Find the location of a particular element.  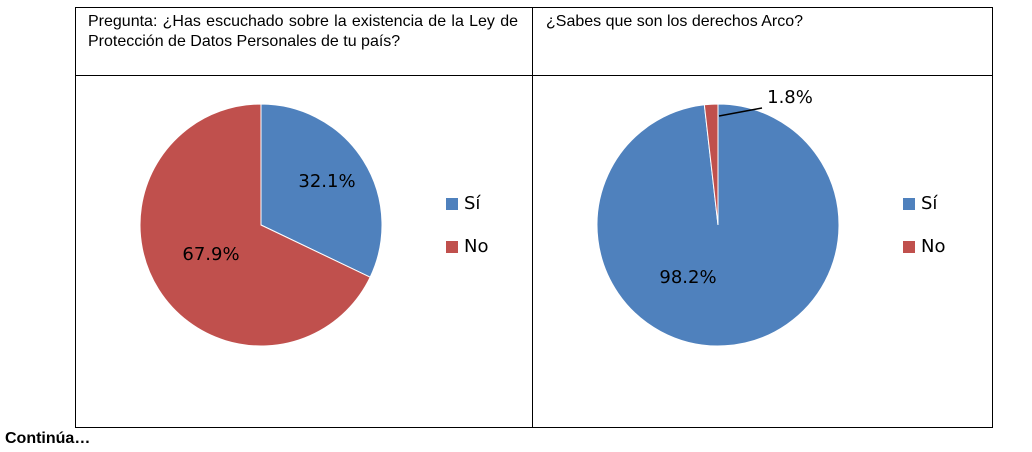

chart-2-data-label-2: 1.8% is located at coordinates (790, 97).